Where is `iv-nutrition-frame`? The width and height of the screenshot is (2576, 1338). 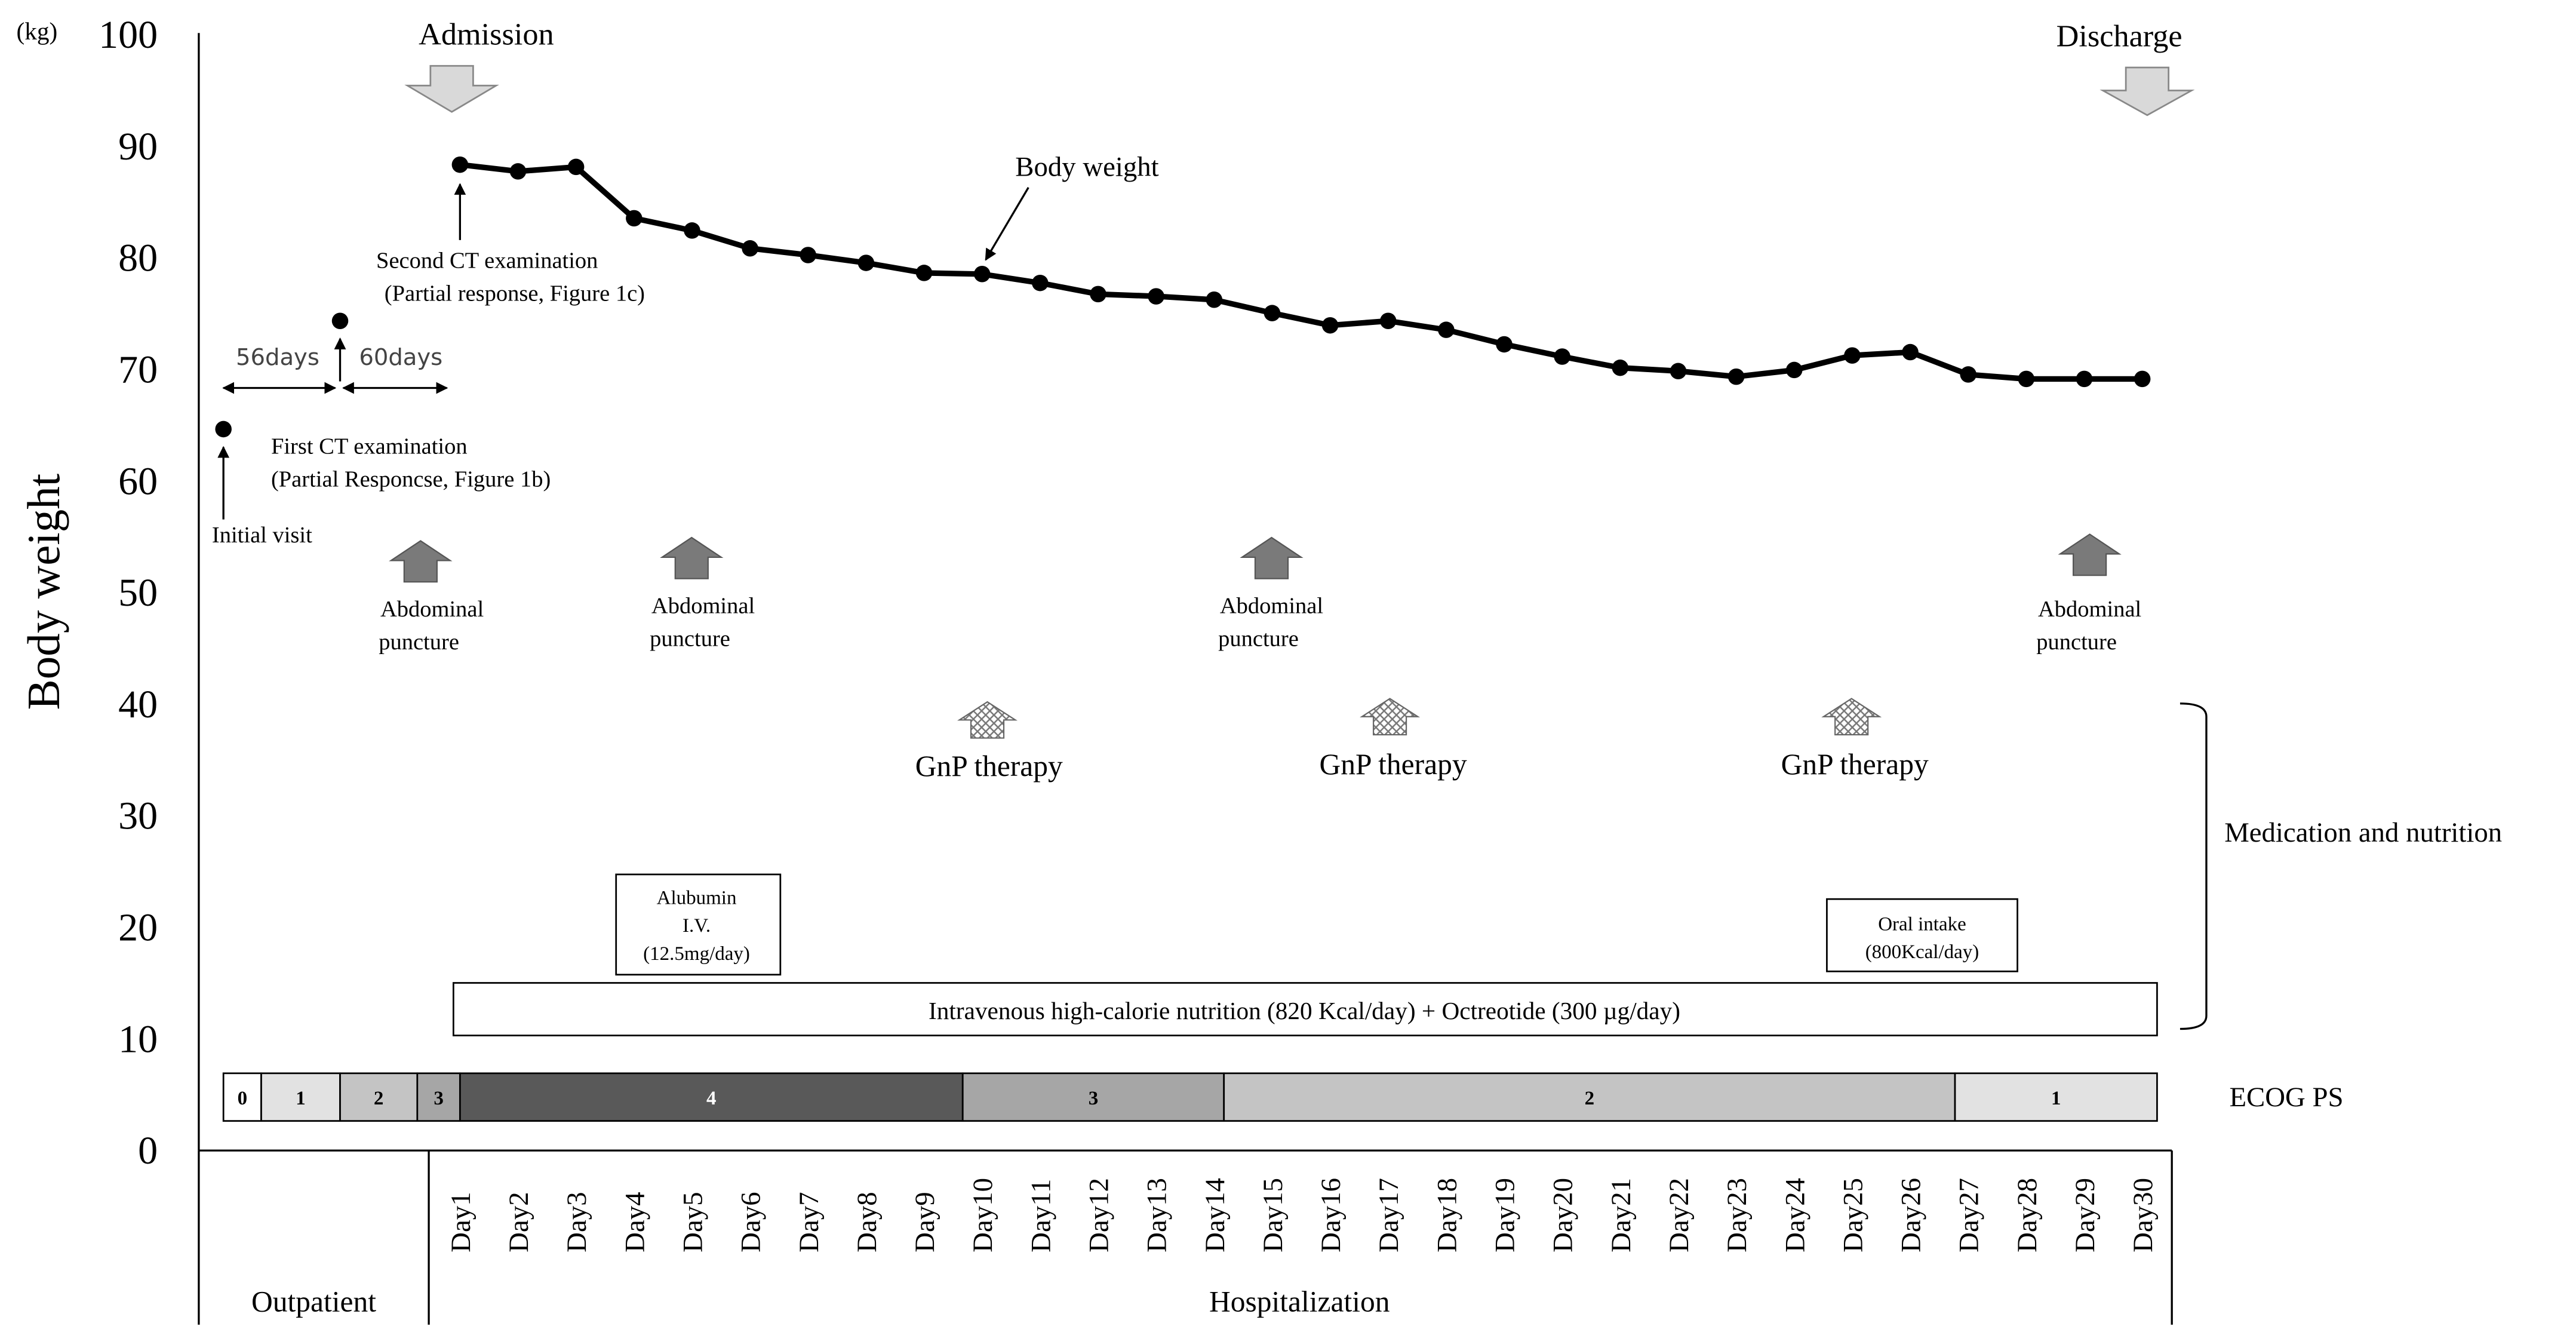 iv-nutrition-frame is located at coordinates (1305, 1009).